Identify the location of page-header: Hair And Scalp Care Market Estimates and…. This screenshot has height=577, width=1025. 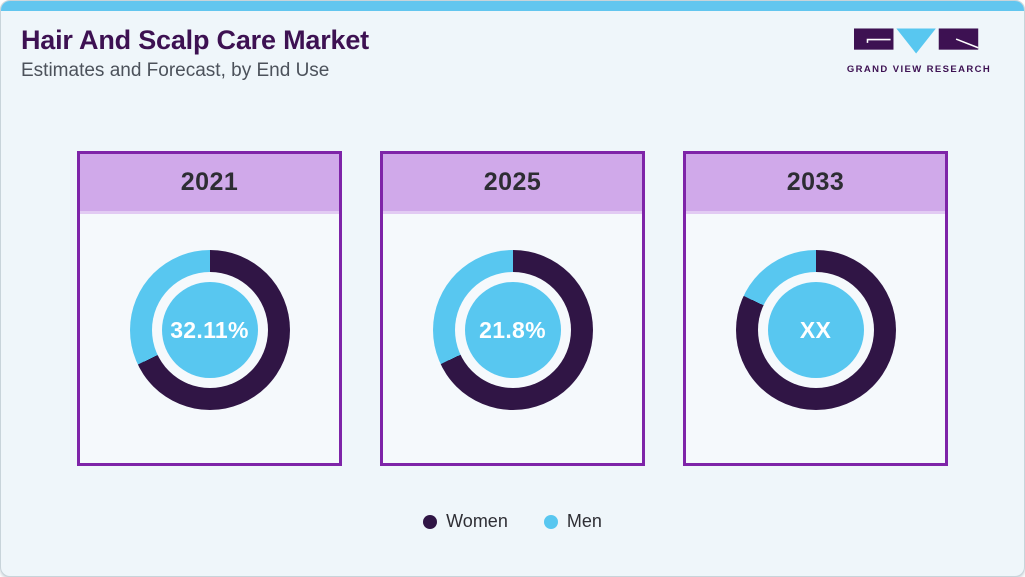
(195, 53).